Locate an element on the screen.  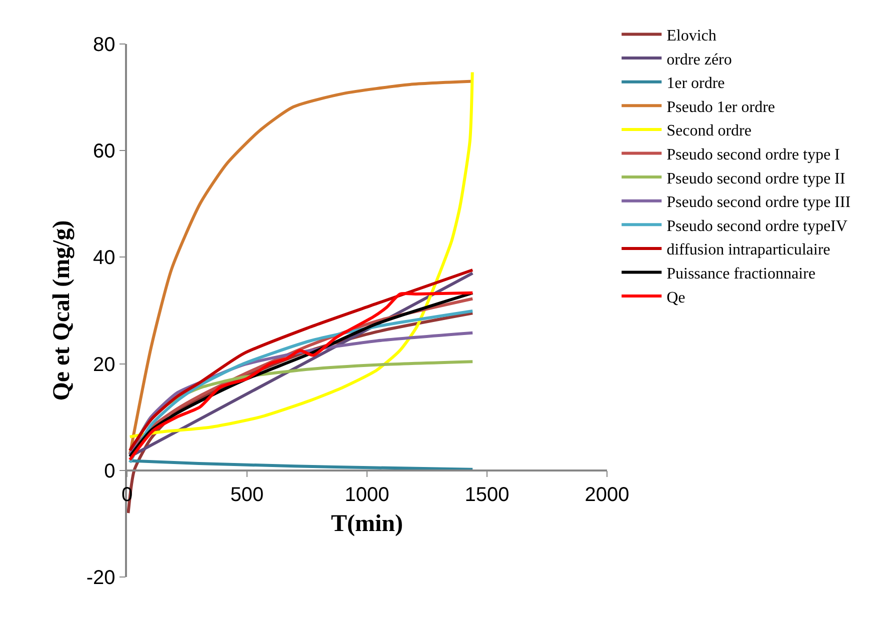
legend-label: diffusion intraparticulaire is located at coordinates (748, 250).